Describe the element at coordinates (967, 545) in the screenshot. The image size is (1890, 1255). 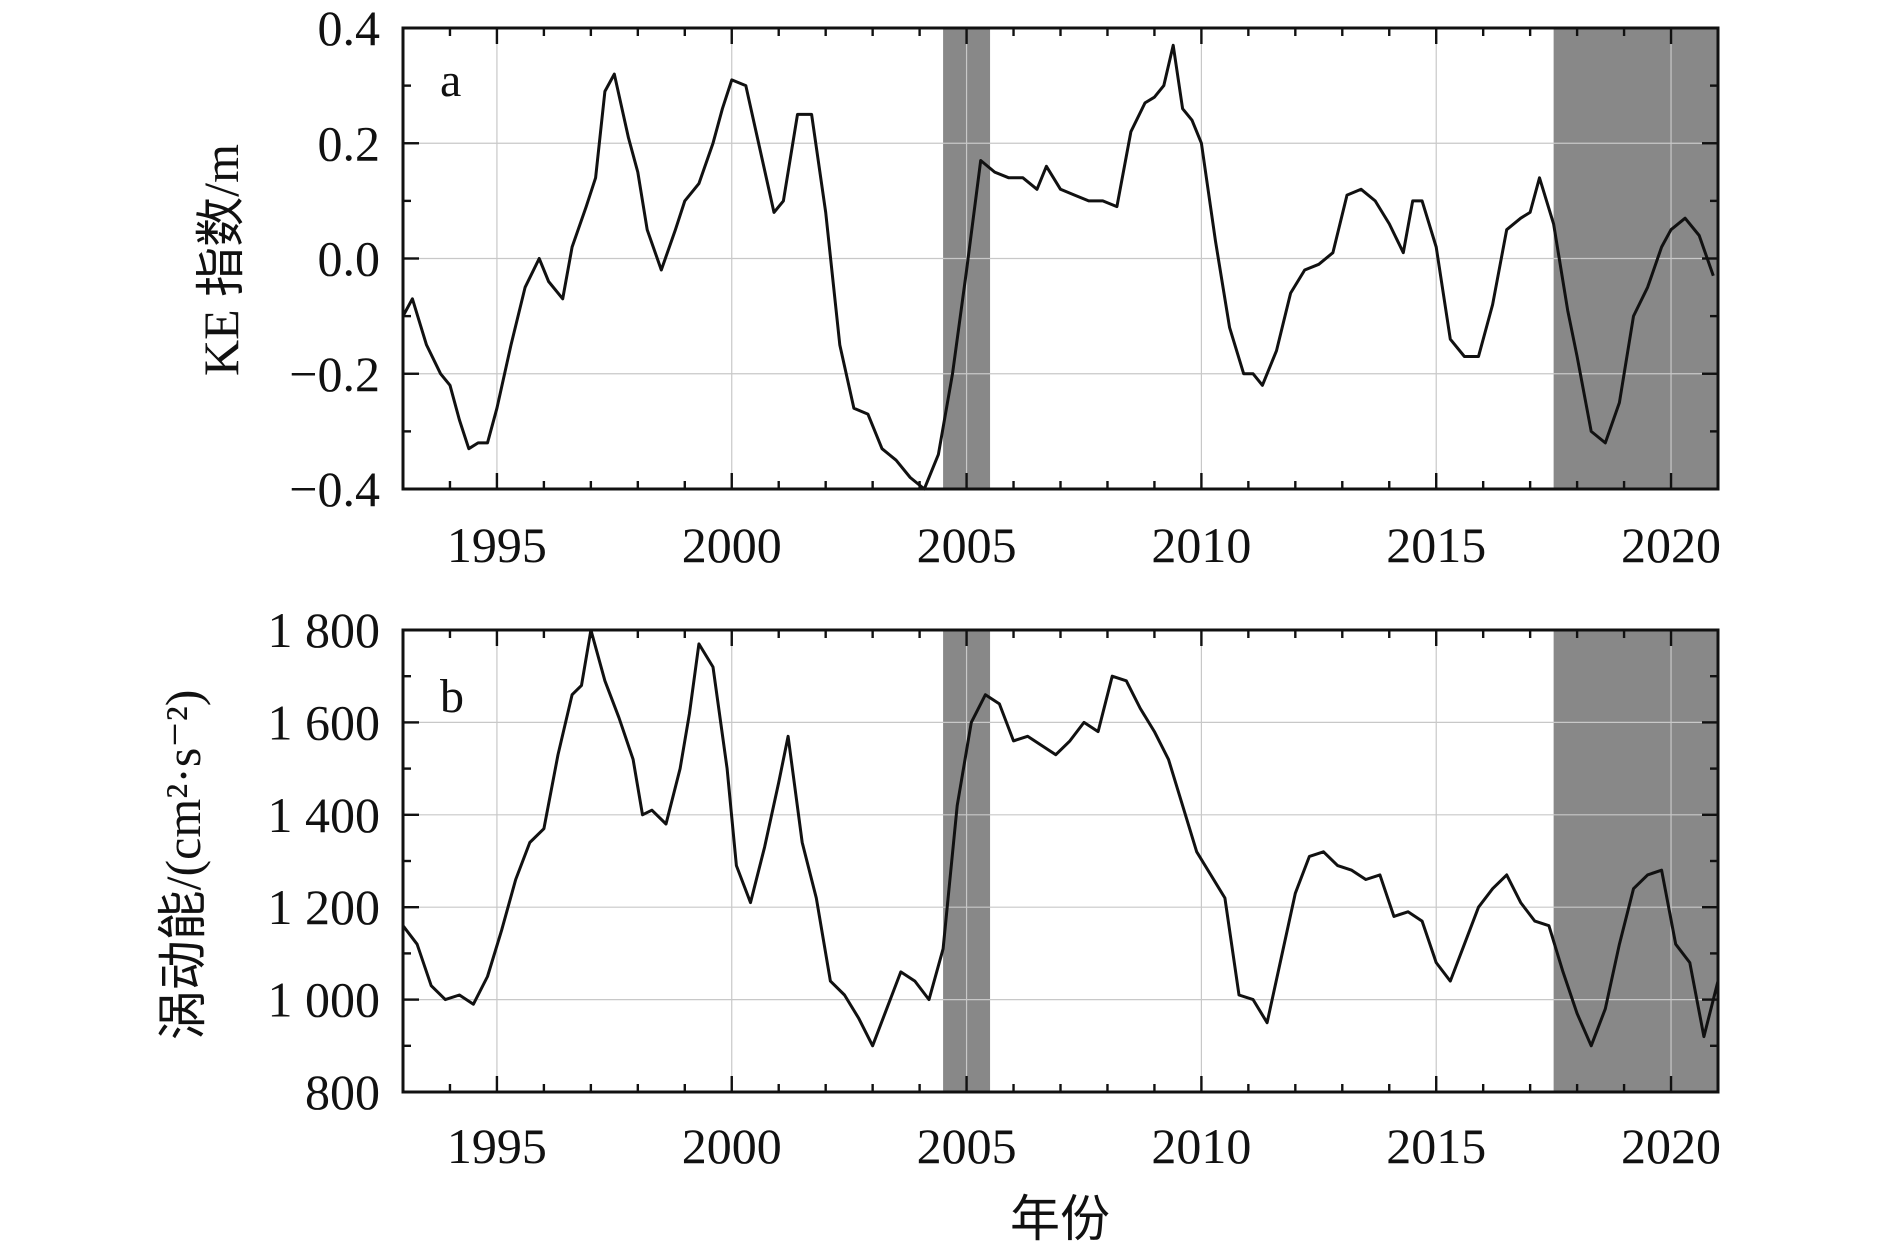
I see `panel-a-xtick-label-2005: 2005` at that location.